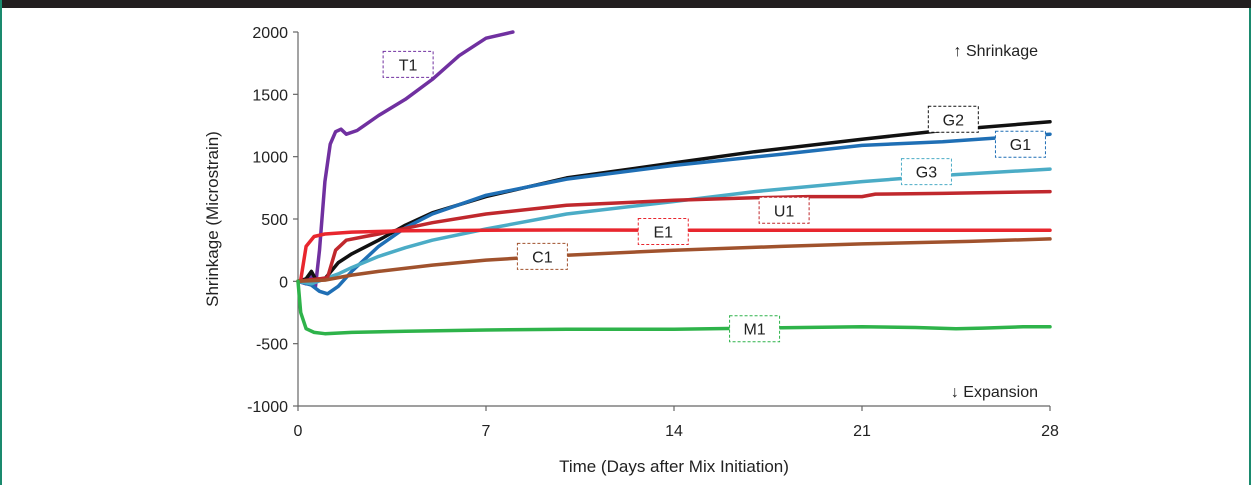 This screenshot has height=485, width=1251. I want to click on x-tick-label: 28, so click(1050, 431).